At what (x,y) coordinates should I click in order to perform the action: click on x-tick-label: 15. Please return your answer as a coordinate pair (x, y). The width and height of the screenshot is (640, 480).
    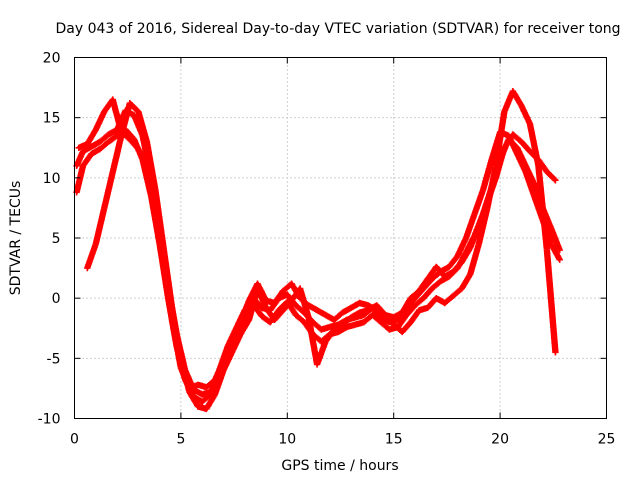
    Looking at the image, I should click on (394, 440).